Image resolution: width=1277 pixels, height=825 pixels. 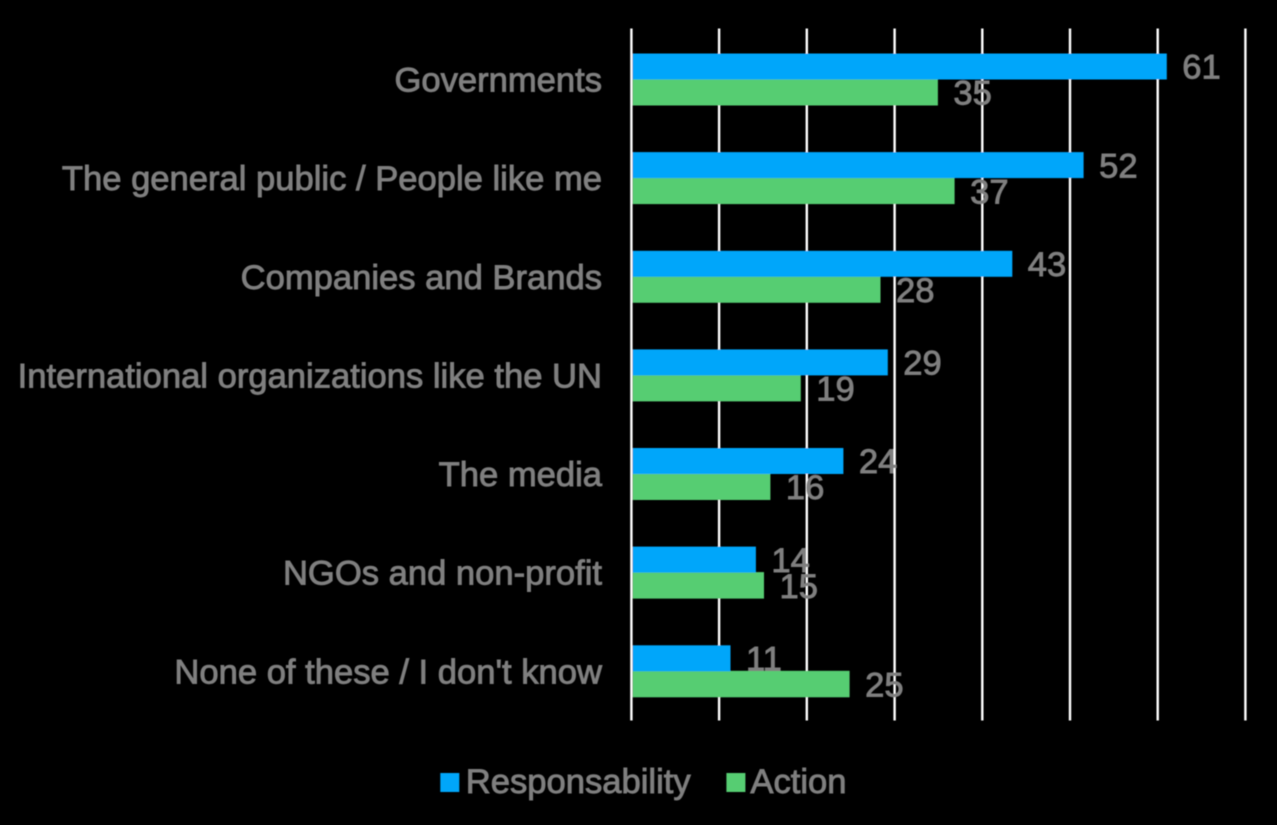 What do you see at coordinates (972, 94) in the screenshot?
I see `svg-text: 35` at bounding box center [972, 94].